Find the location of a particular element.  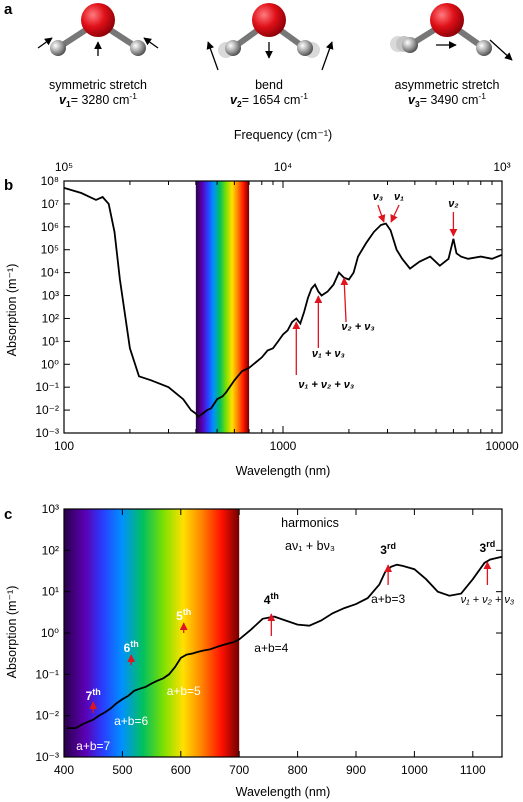

mode-label-1: symmetric stretch v1= 3280 cm-1 is located at coordinates (98, 93).